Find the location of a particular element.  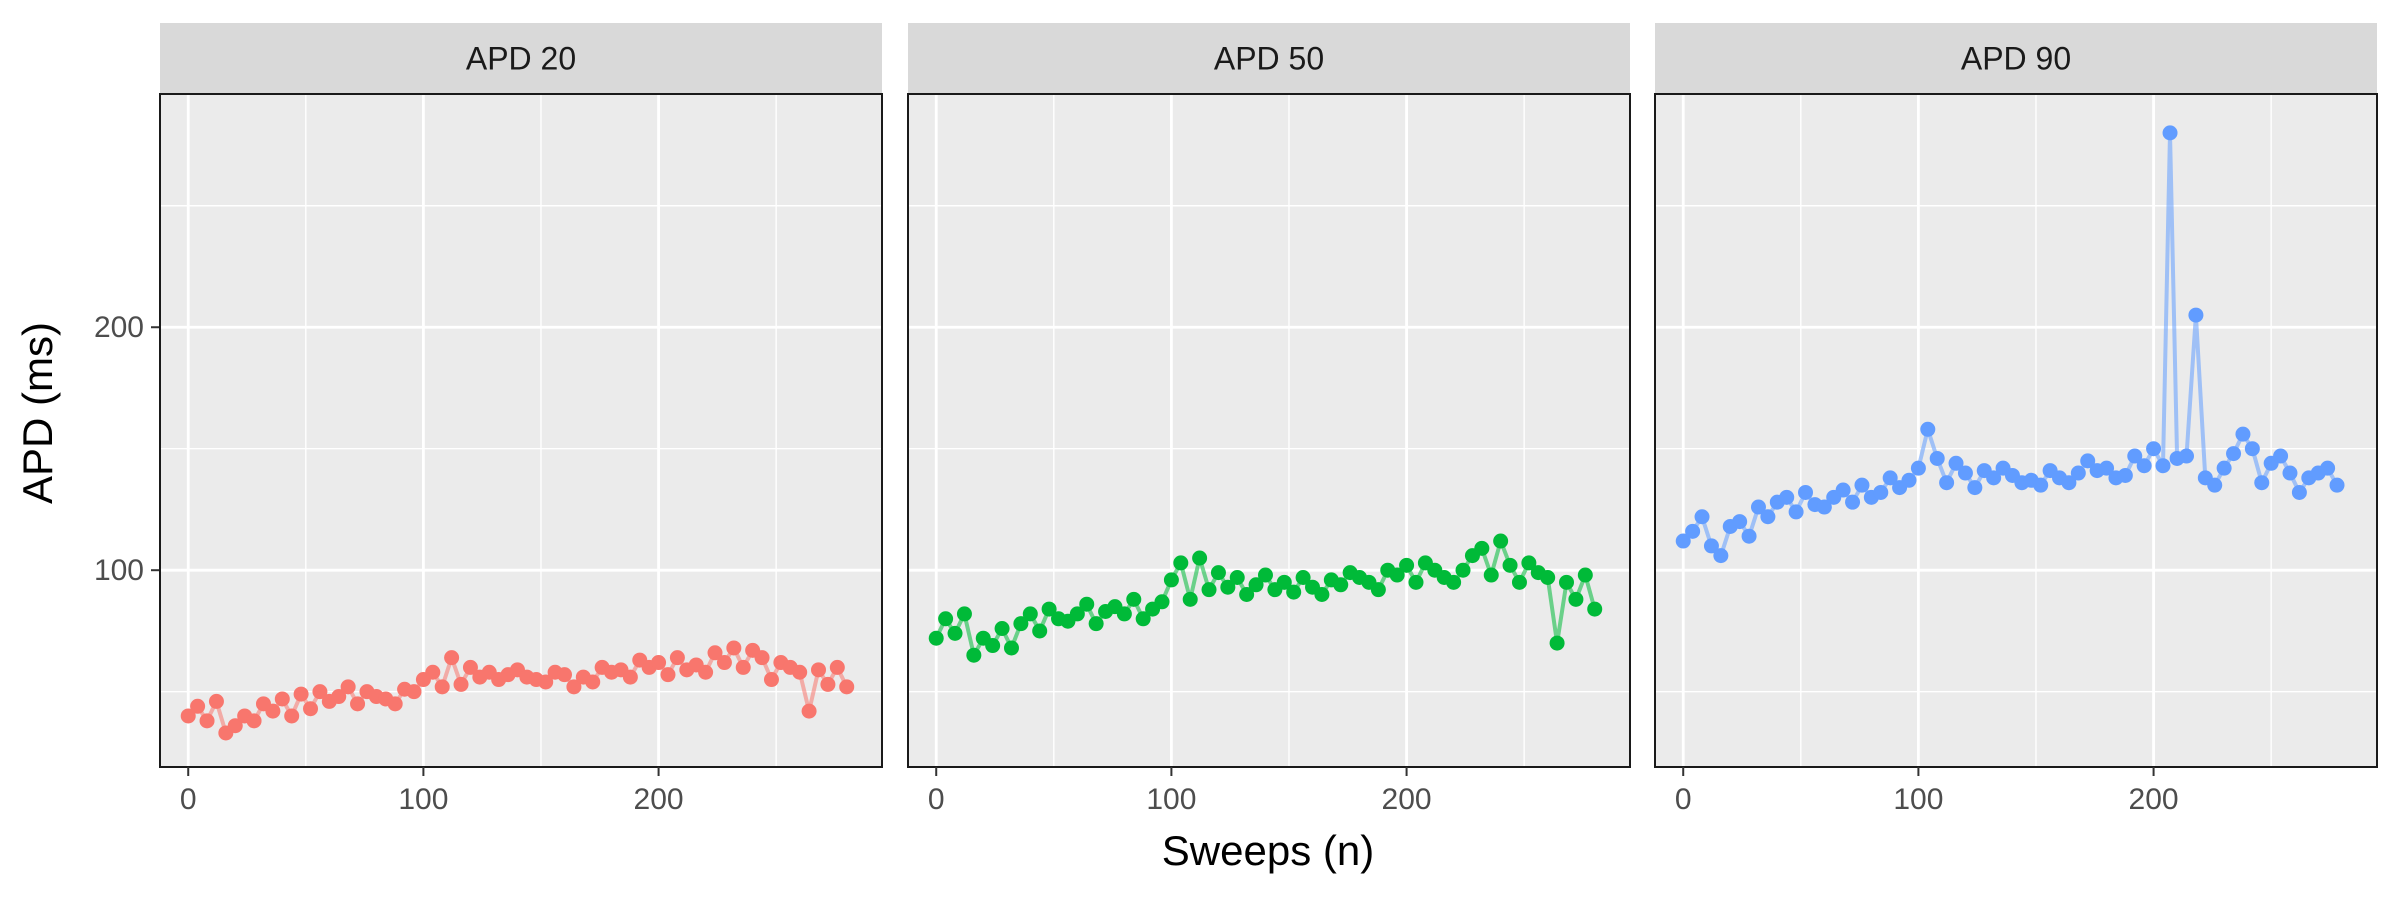

x-tick-label: 0 is located at coordinates (188, 799).